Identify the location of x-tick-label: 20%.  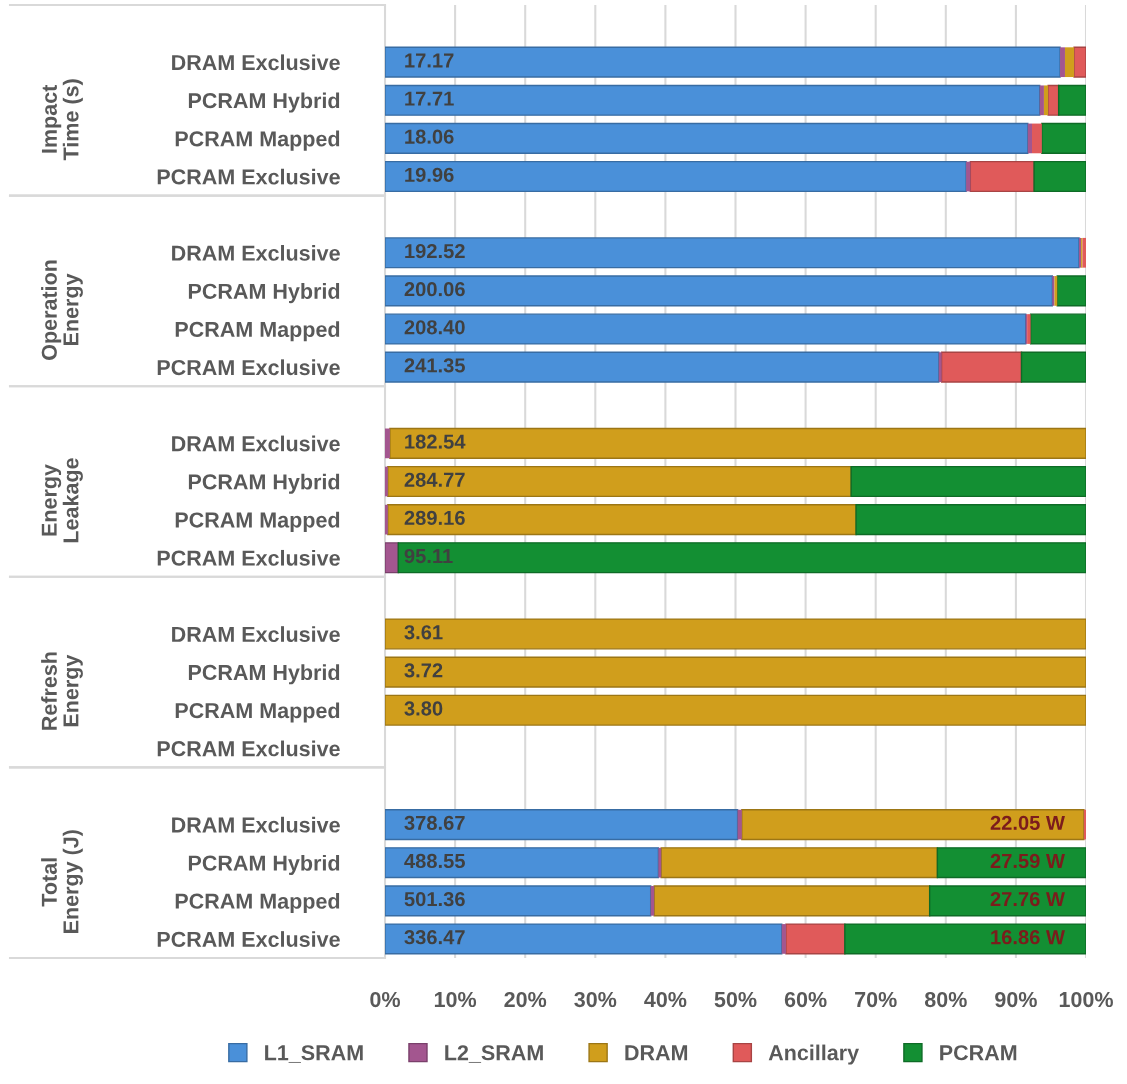
(525, 999).